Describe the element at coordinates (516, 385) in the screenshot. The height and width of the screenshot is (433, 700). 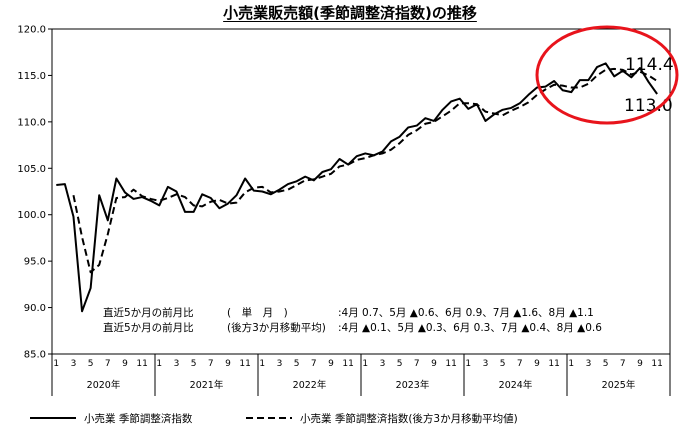
I see `x-year-label: 2024年` at that location.